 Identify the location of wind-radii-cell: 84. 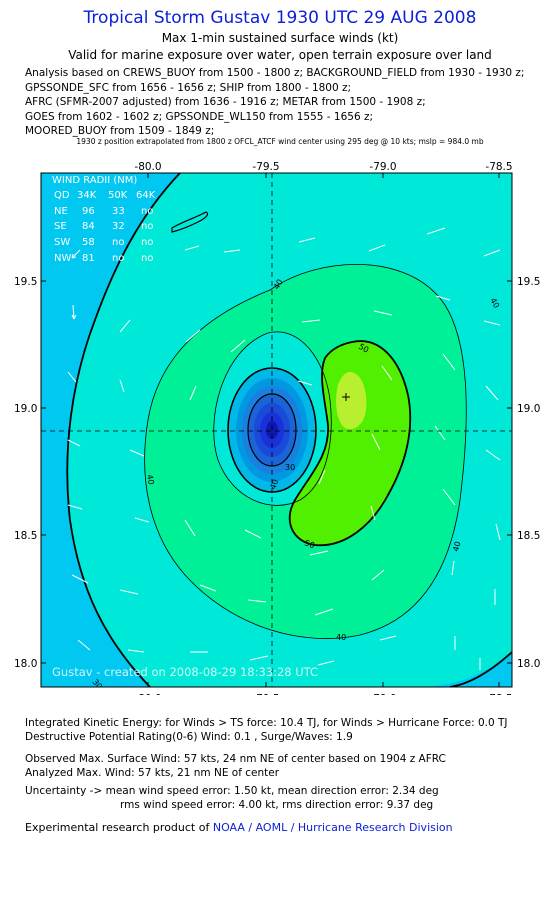
(88, 226).